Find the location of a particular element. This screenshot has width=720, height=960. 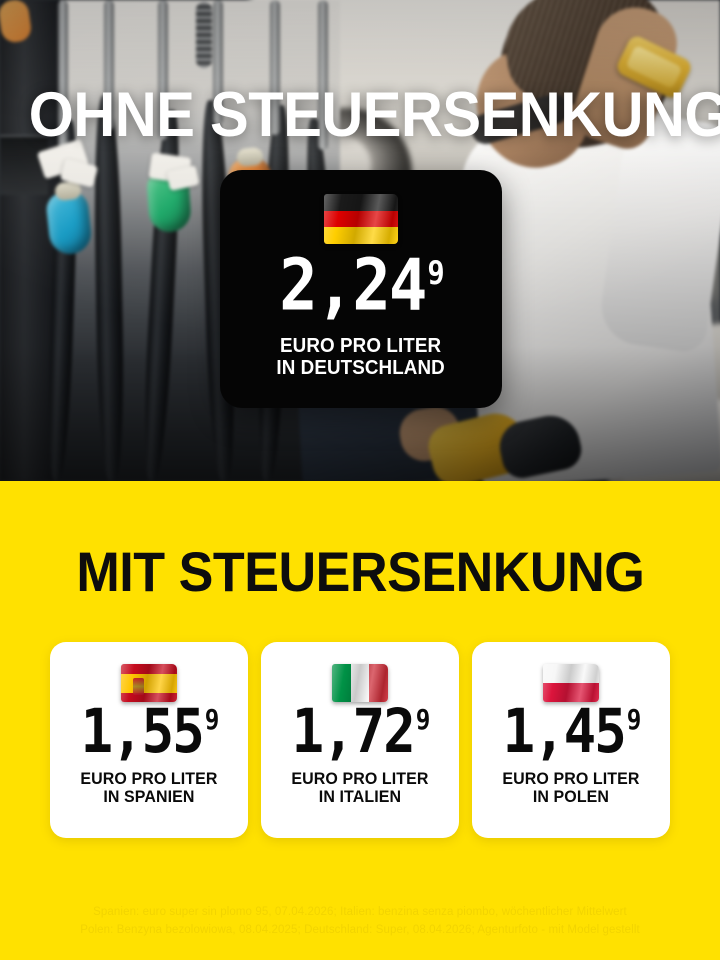

spain-caption: EURO PRO LITER IN SPANIEN is located at coordinates (149, 788).